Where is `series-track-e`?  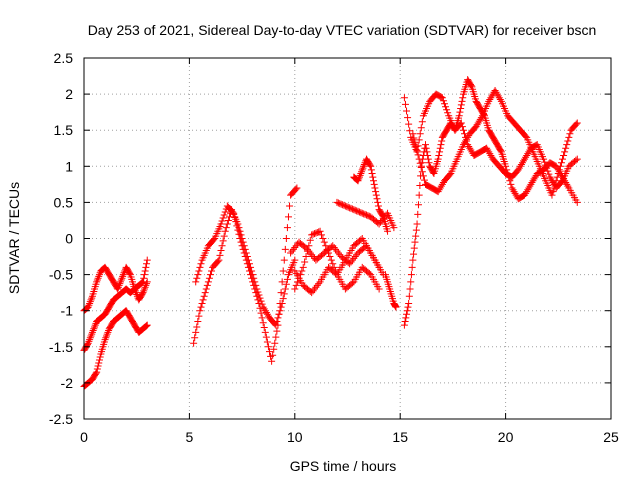 series-track-e is located at coordinates (246, 274).